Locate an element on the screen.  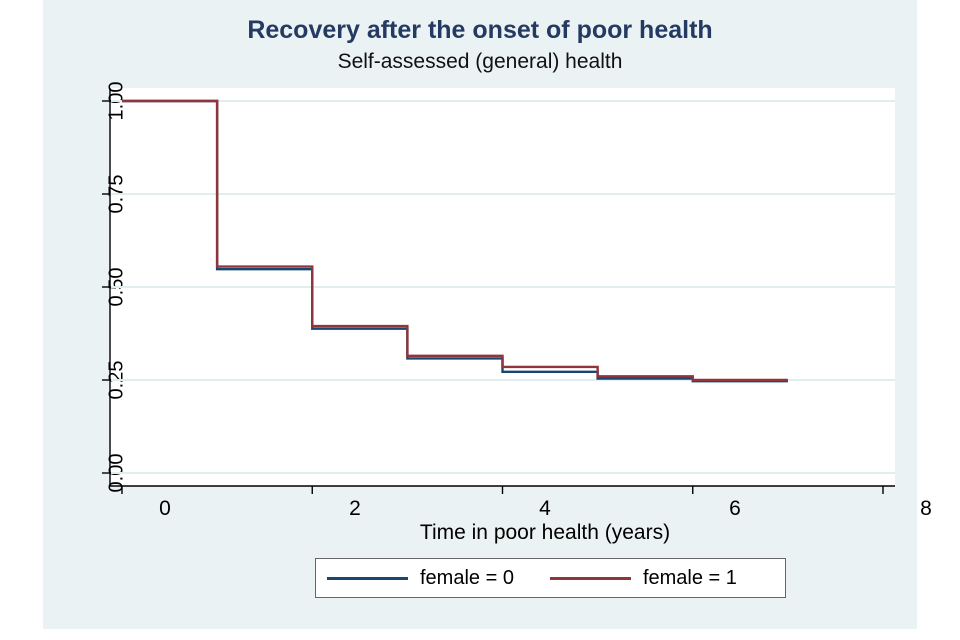
y-tick-label-0.75: 0.75 is located at coordinates (116, 194).